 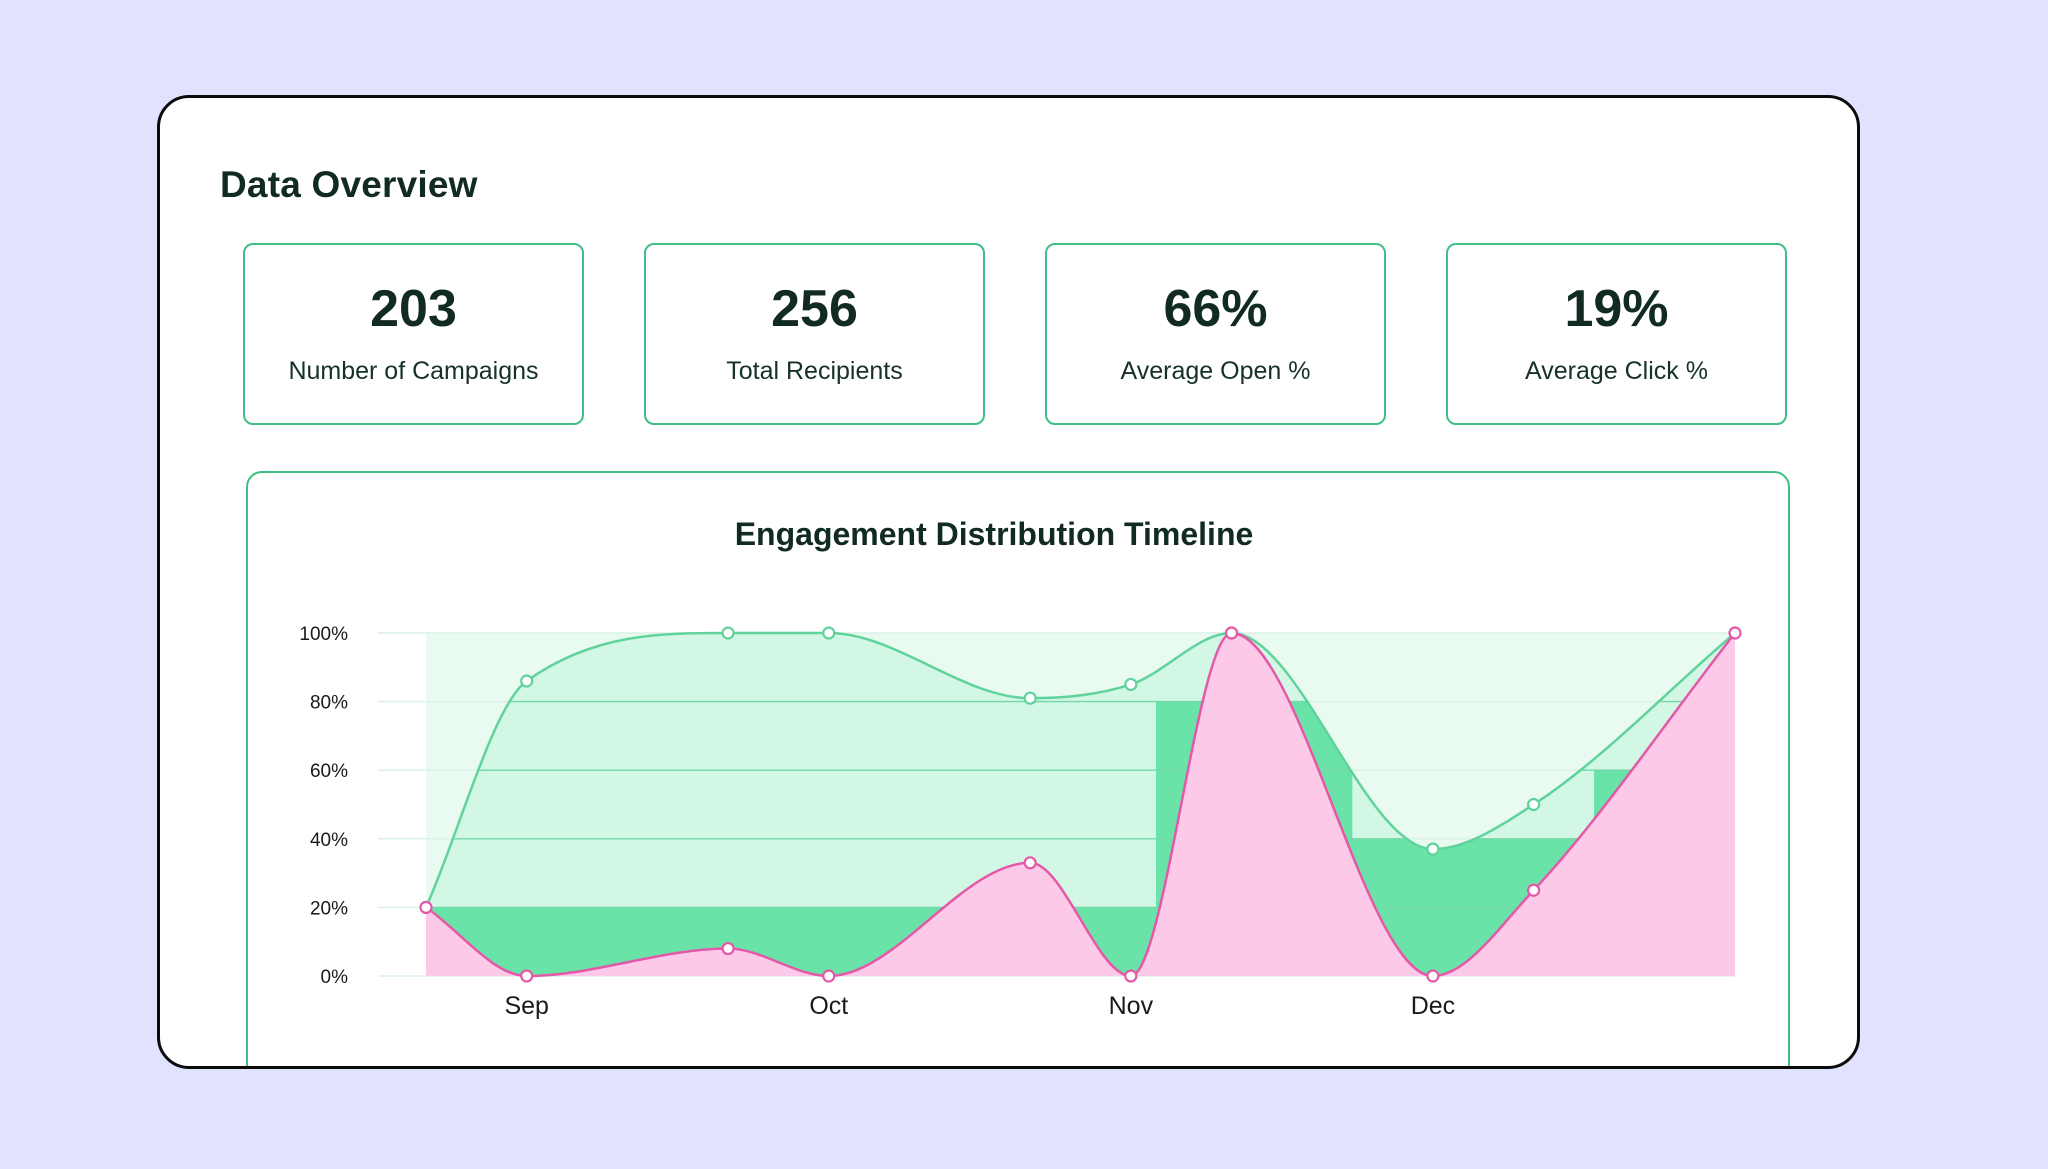 I want to click on stat-card-recipients: 256 Total Recipients, so click(x=814, y=334).